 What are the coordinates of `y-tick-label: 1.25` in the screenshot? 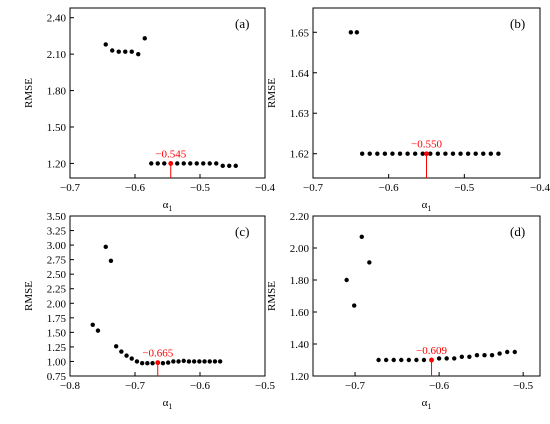 It's located at (57, 348).